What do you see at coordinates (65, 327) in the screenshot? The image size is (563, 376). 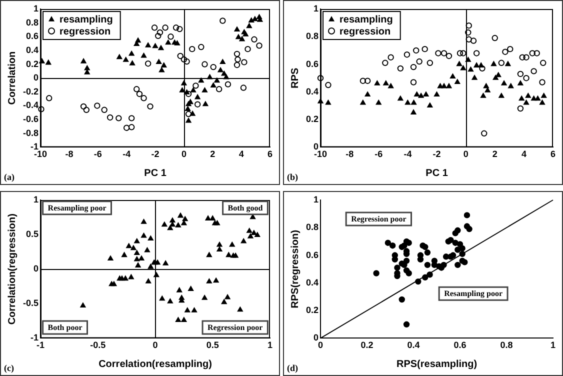 I see `annotation: Both poor` at bounding box center [65, 327].